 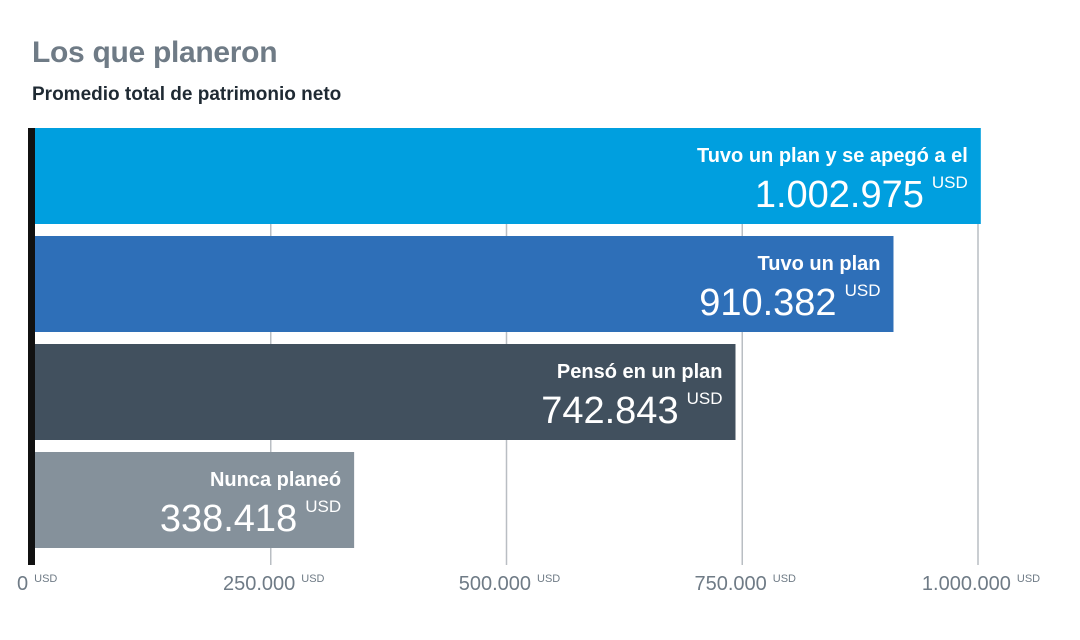 What do you see at coordinates (832, 156) in the screenshot?
I see `bar-category-label: Tuvo un plan y se apegó a el` at bounding box center [832, 156].